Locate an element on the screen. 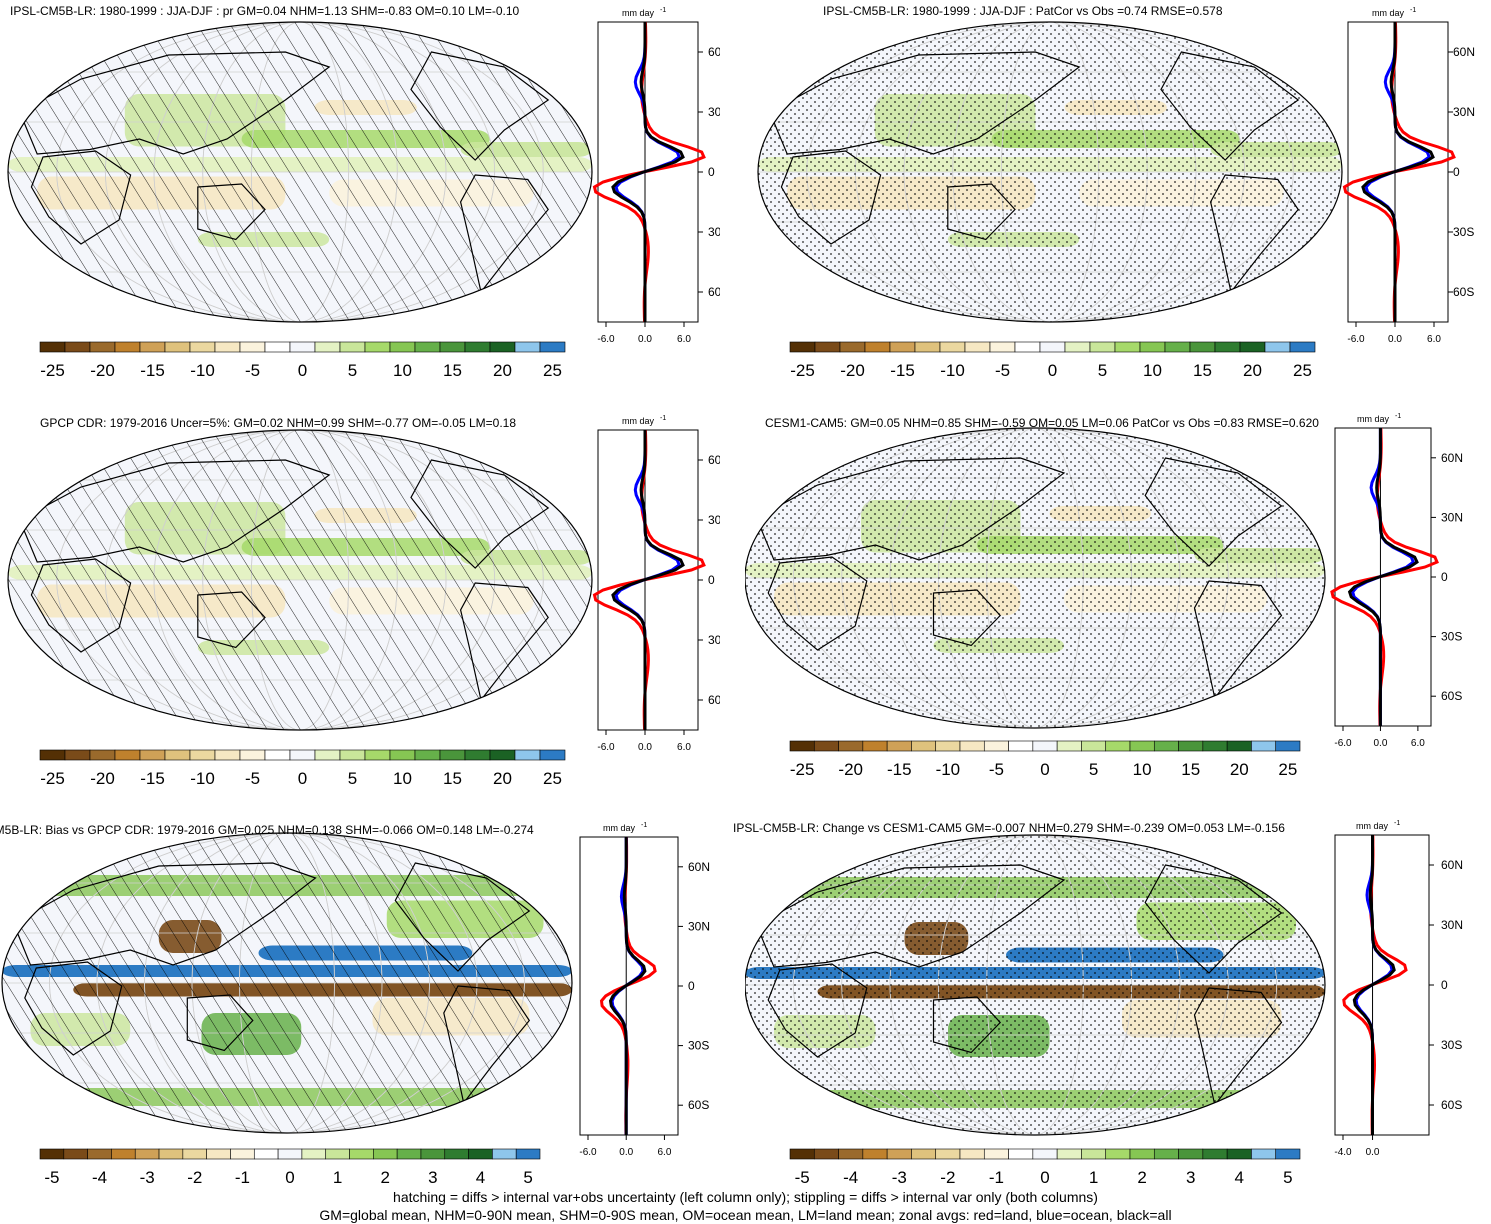  colorbar-label: -10 is located at coordinates (202, 370).